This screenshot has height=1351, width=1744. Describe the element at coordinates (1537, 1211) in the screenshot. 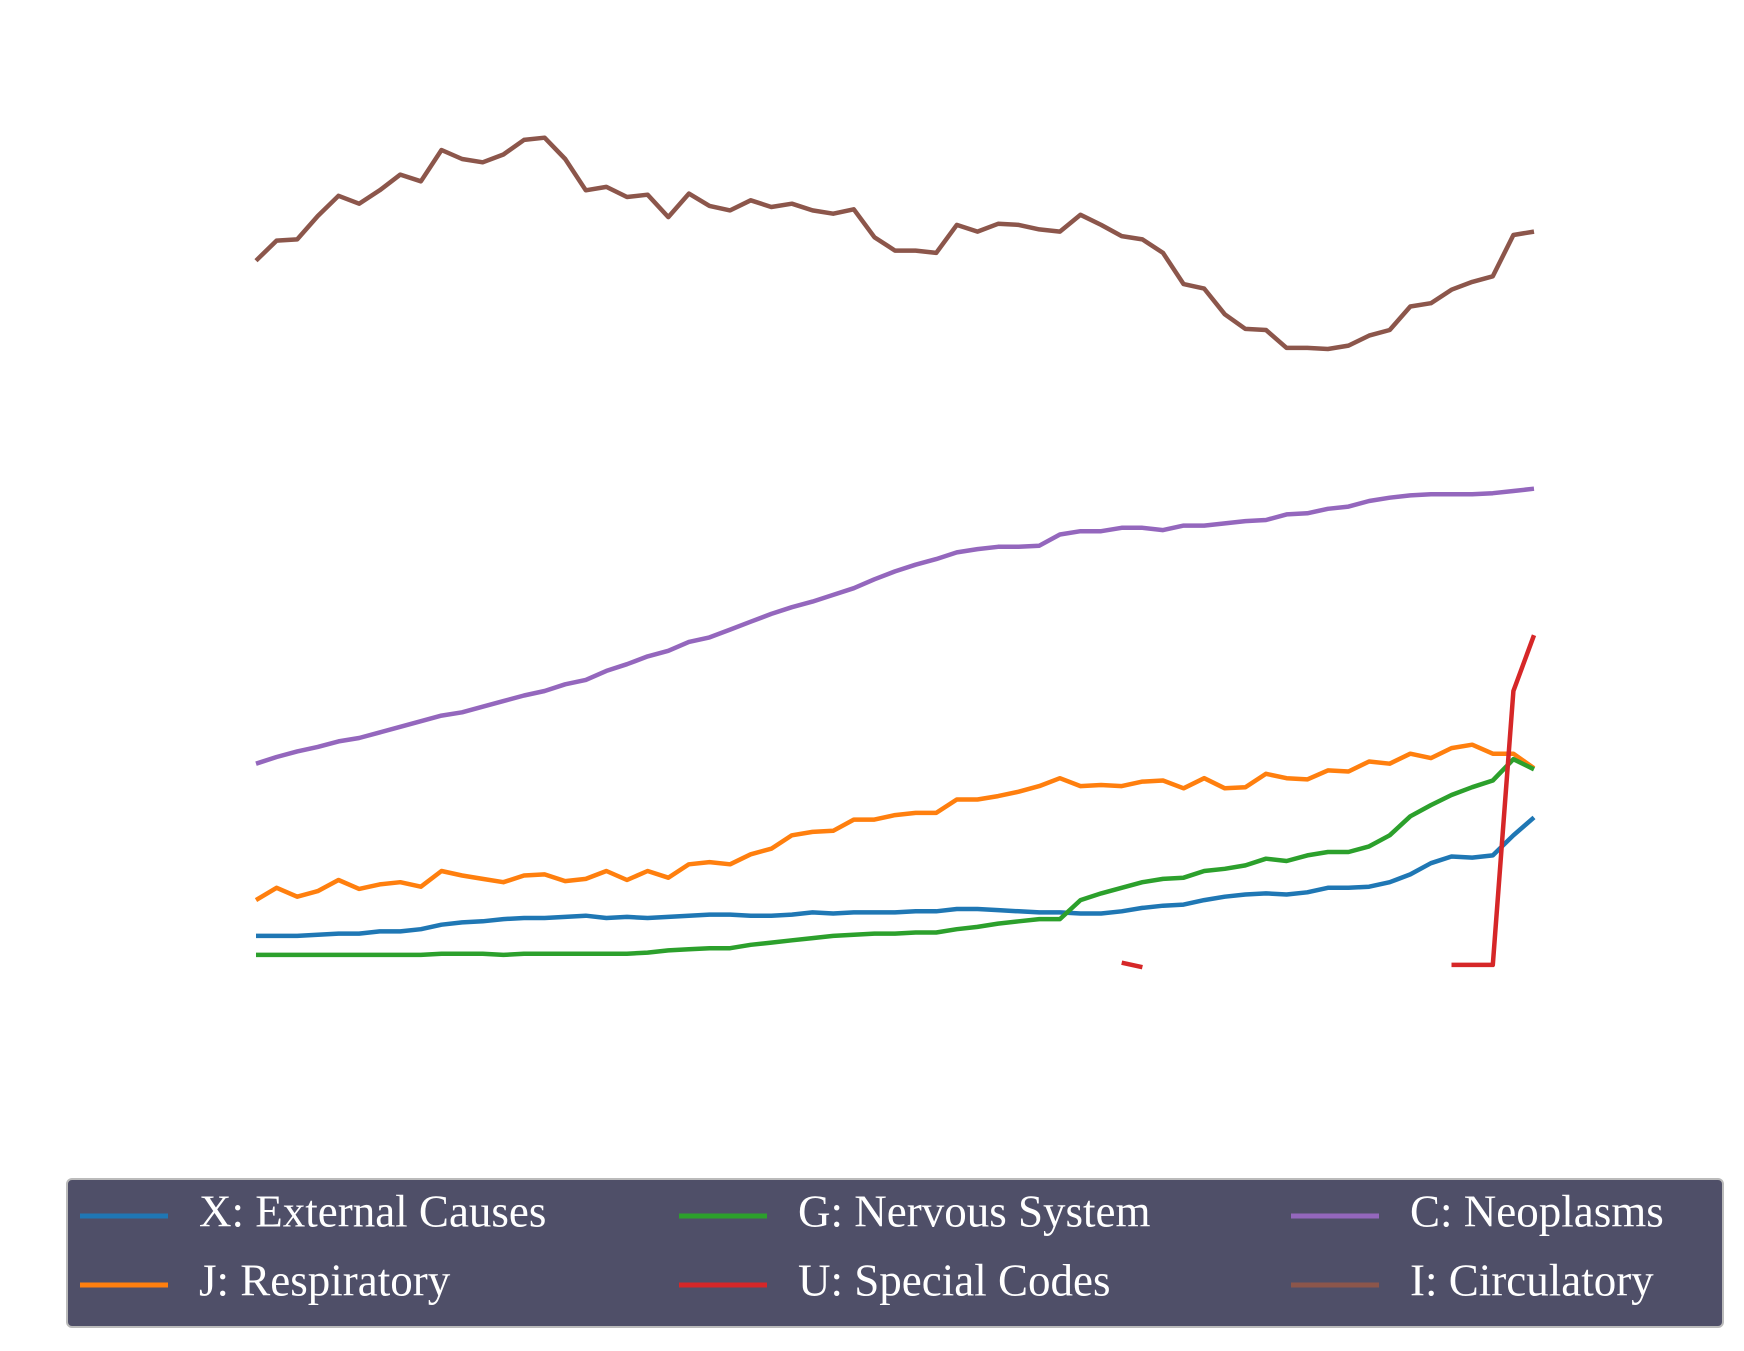

I see `legend-label: C: Neoplasms` at that location.